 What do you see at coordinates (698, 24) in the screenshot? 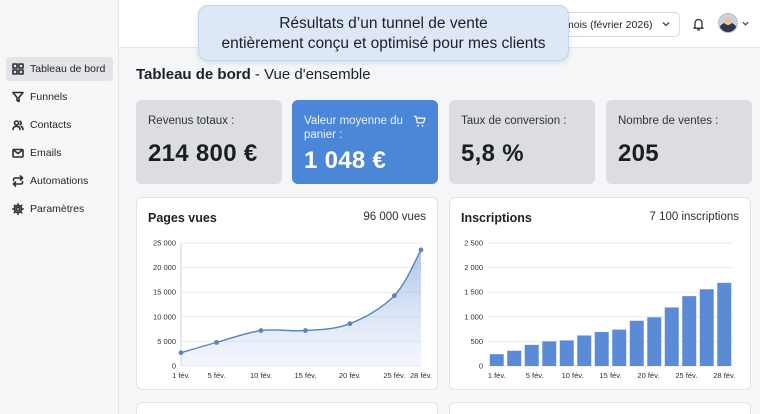
I see `bell-icon` at bounding box center [698, 24].